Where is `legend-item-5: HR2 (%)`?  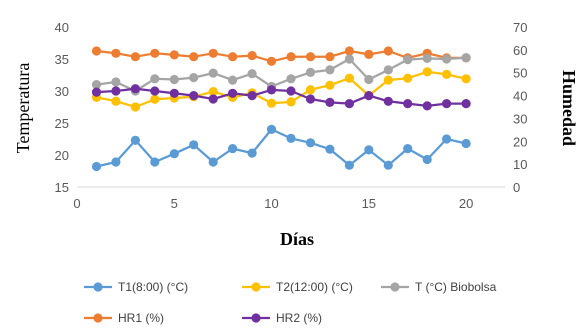
legend-item-5: HR2 (%) is located at coordinates (282, 318).